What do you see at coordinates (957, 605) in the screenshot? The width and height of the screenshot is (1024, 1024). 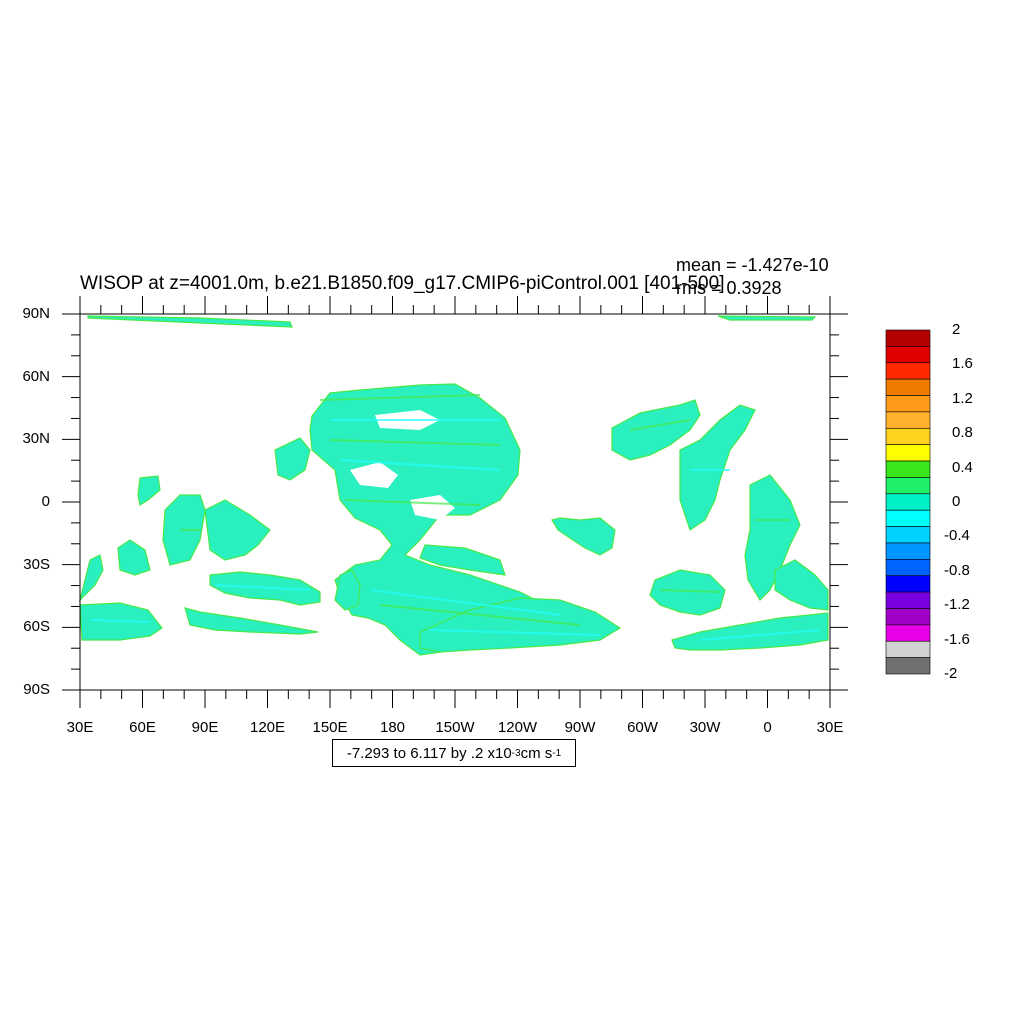 I see `colorbar-label: -1.2` at bounding box center [957, 605].